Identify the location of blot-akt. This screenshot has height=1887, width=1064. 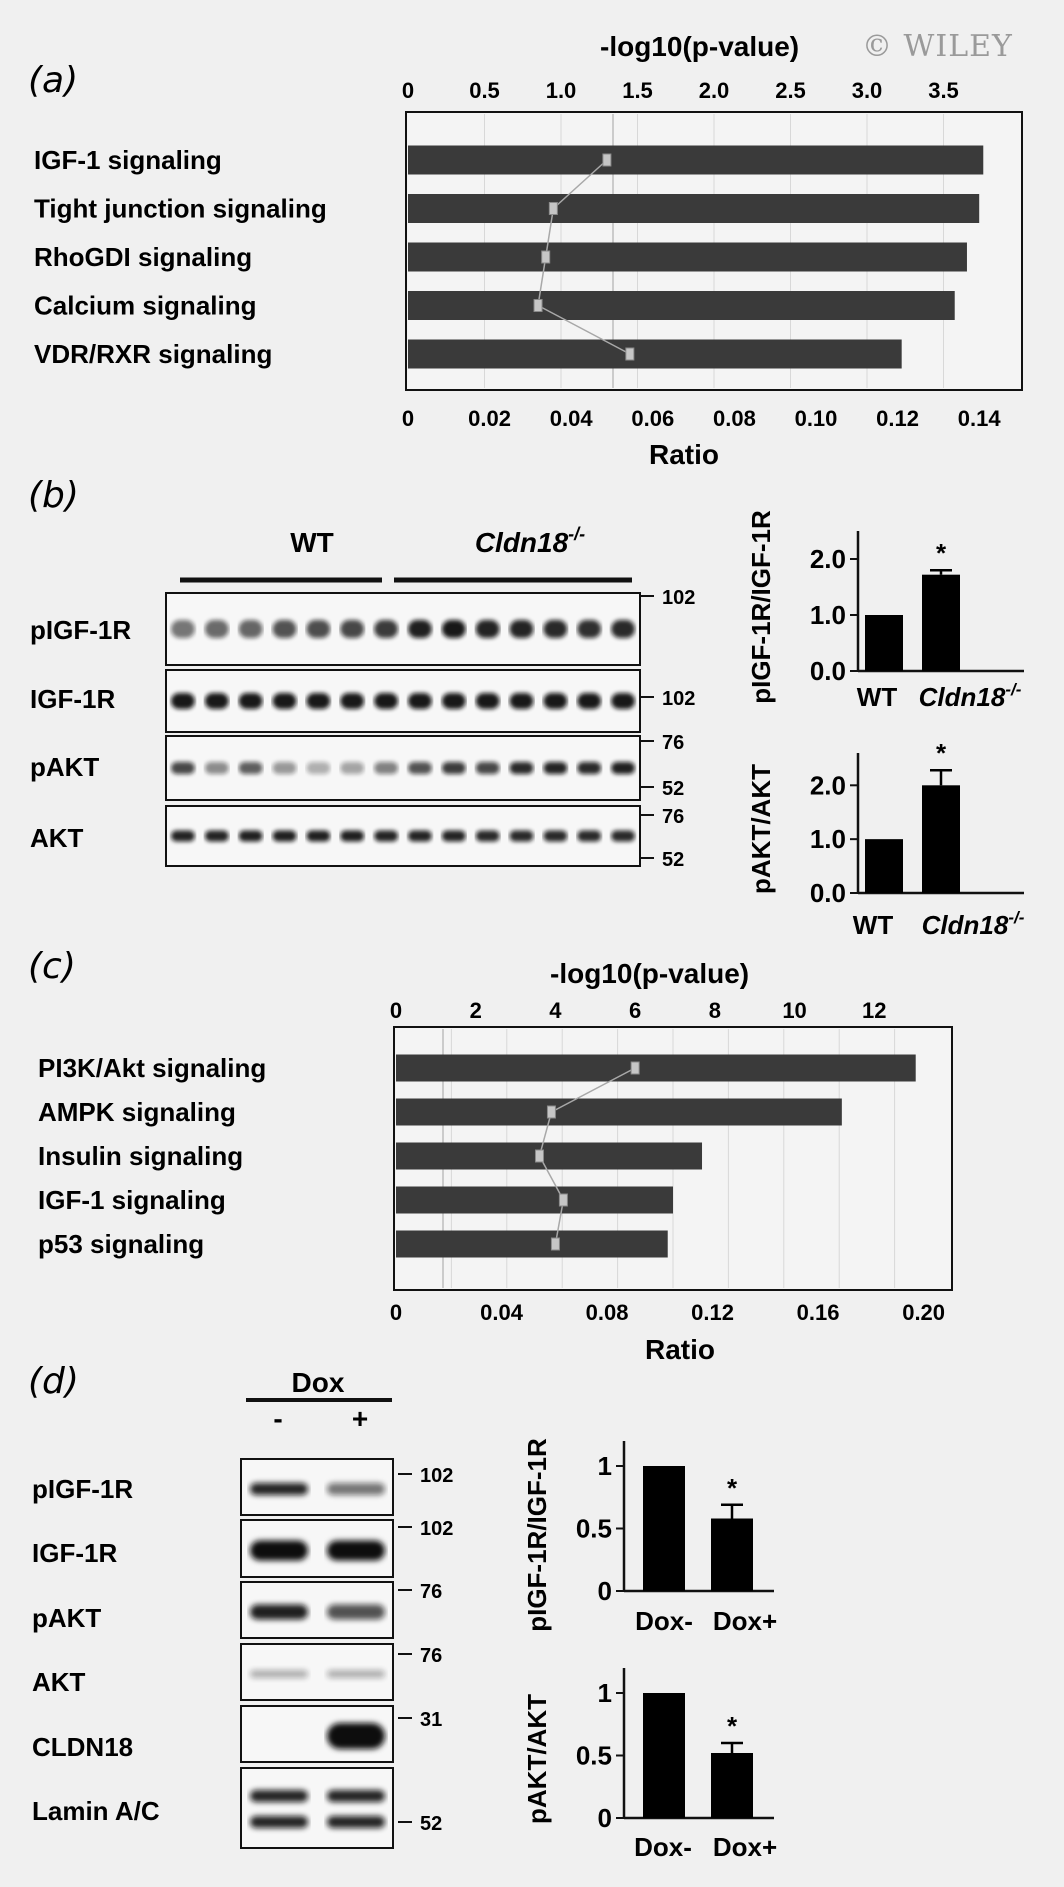
(403, 836).